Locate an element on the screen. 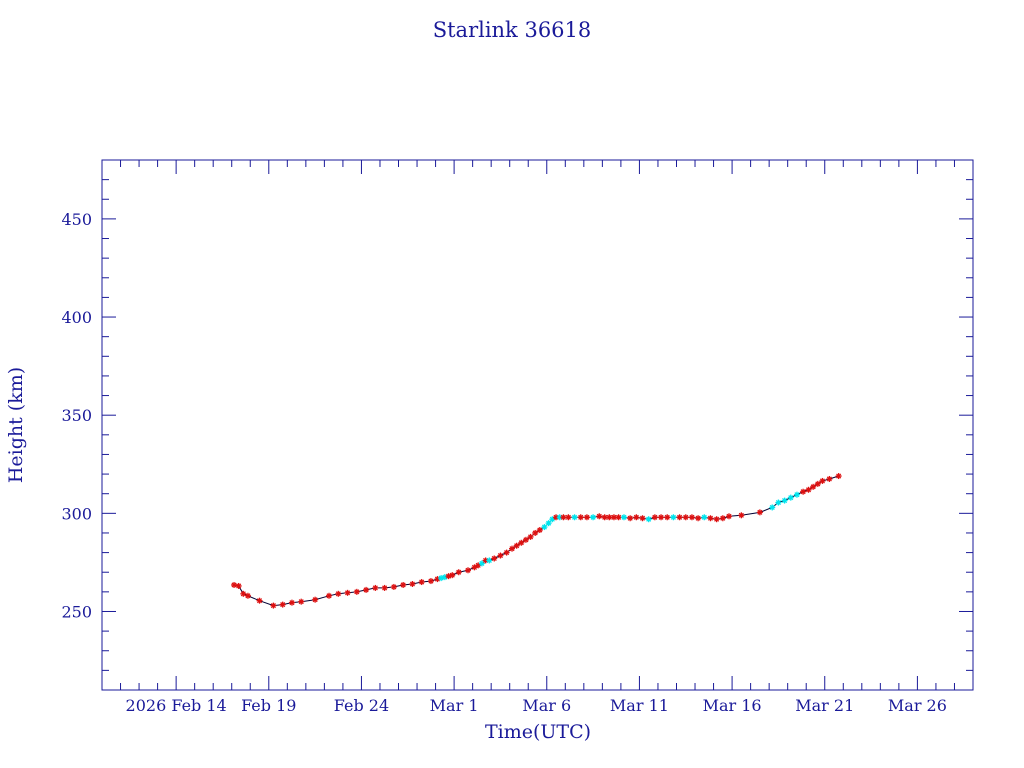  series-line is located at coordinates (536, 541).